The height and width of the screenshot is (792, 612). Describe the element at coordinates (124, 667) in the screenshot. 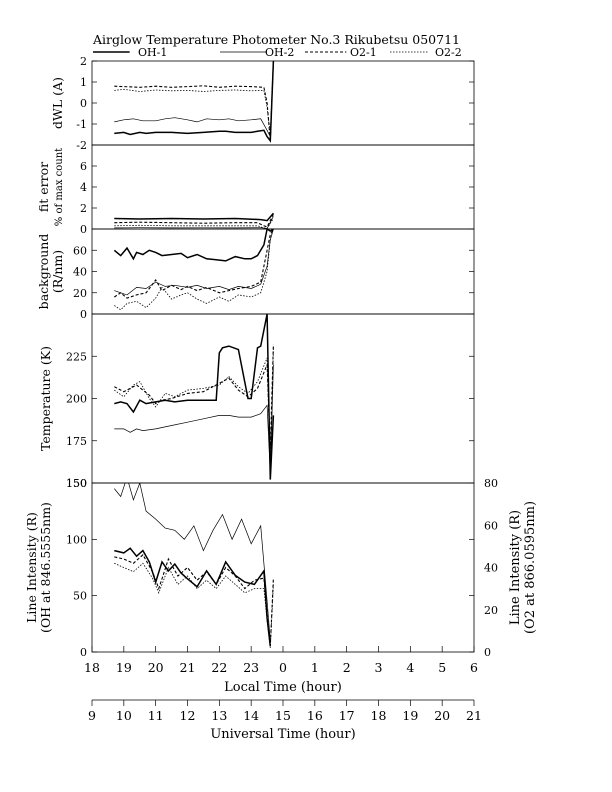

I see `local-time-tick-label: 19` at that location.